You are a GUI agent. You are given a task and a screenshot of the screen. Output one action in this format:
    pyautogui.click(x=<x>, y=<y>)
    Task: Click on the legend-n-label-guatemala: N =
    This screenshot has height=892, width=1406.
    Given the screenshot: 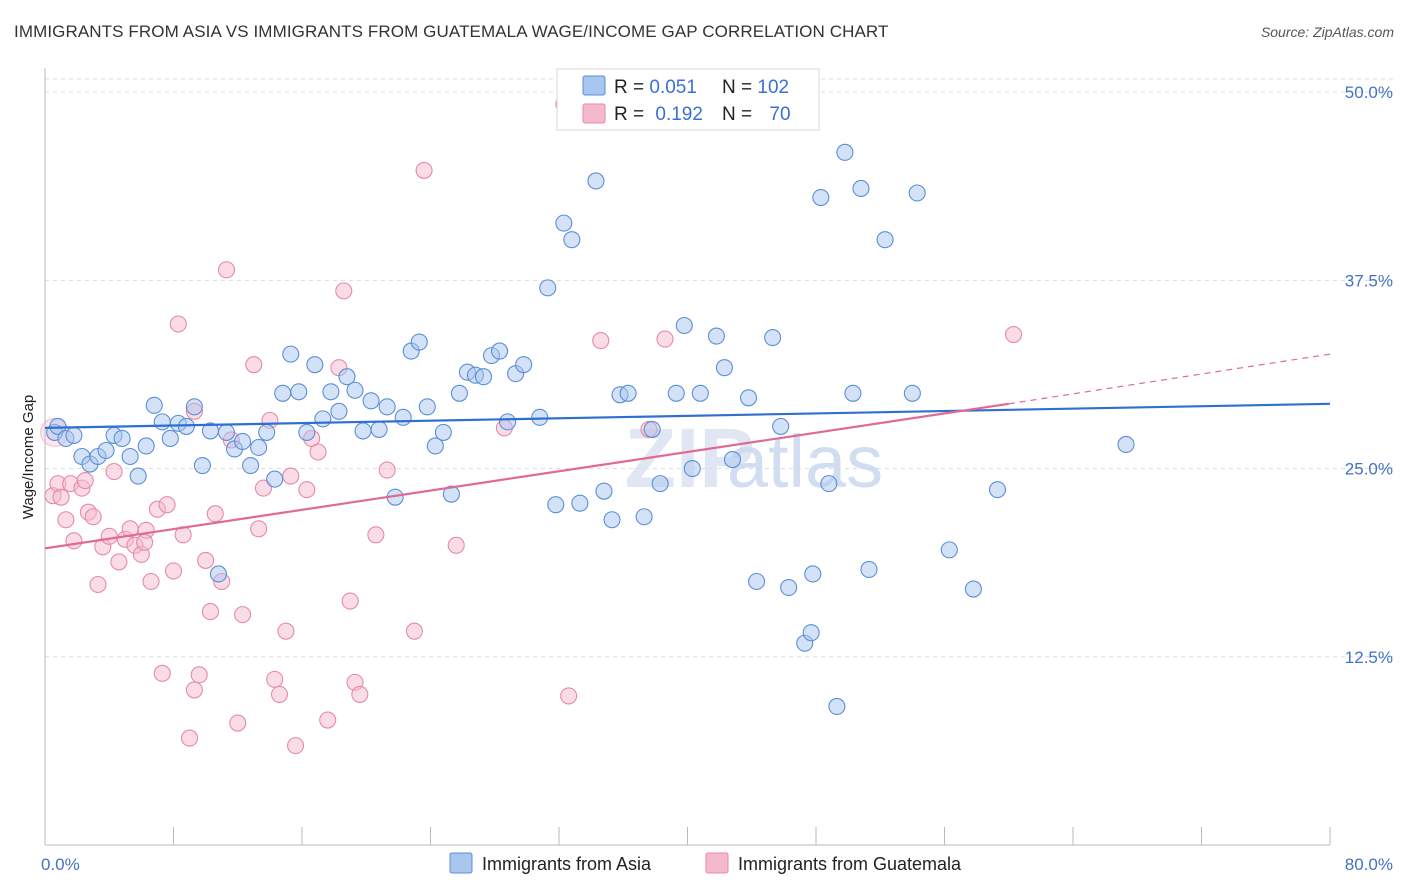 What is the action you would take?
    pyautogui.click(x=739, y=114)
    